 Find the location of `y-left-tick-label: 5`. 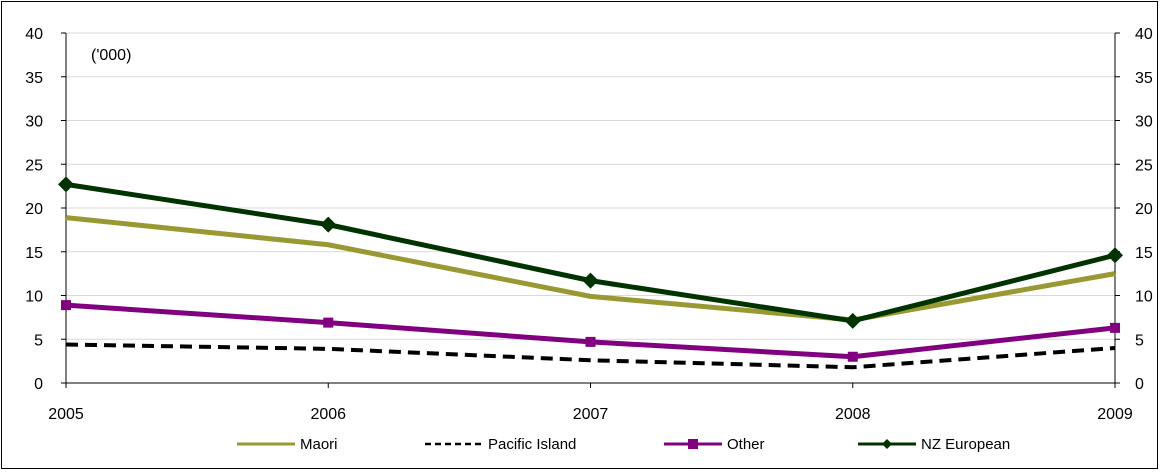

y-left-tick-label: 5 is located at coordinates (38, 340).